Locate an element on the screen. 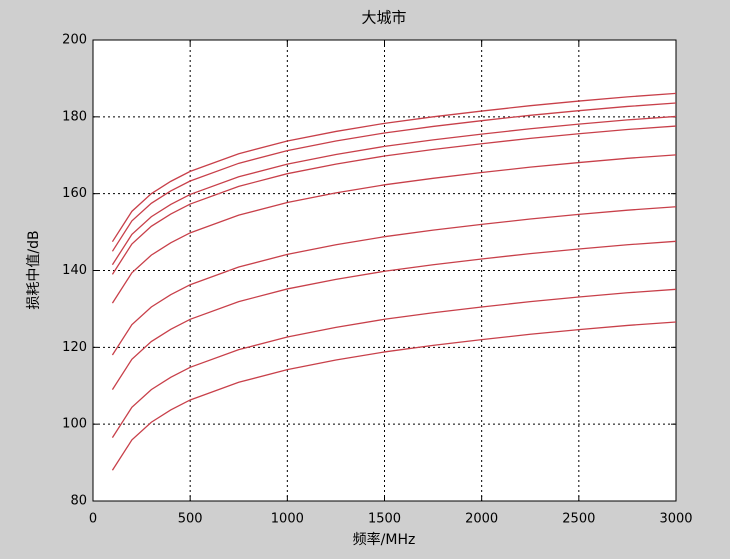 The width and height of the screenshot is (730, 559). x-tick-label: 2500 is located at coordinates (578, 519).